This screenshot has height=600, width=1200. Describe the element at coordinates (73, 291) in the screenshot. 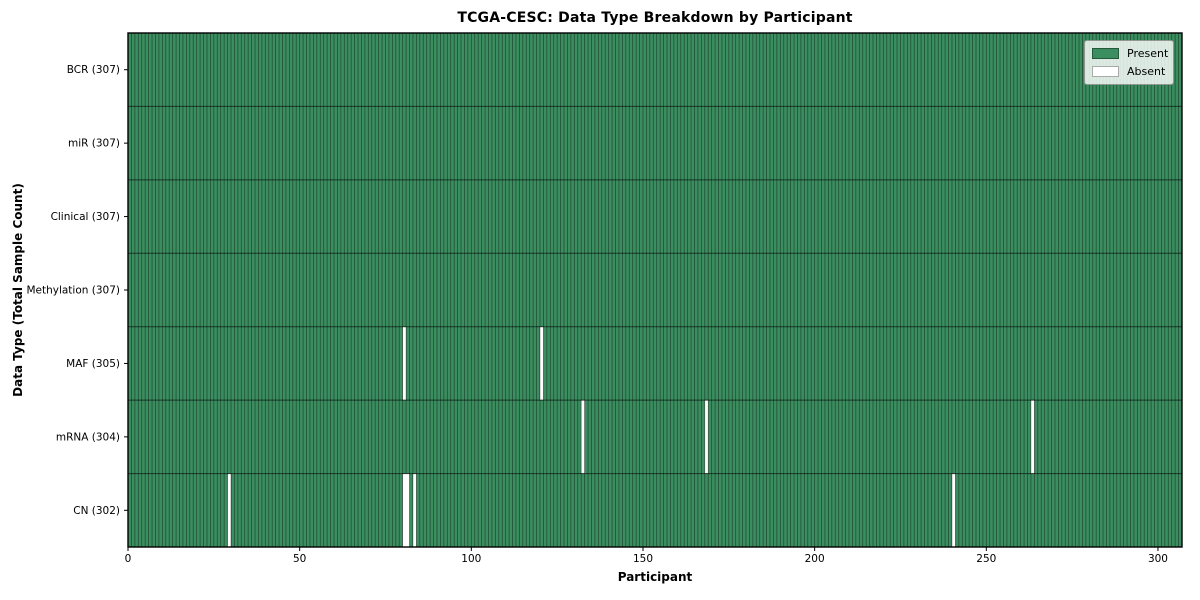

I see `y-tick-label: Methylation (307)` at that location.